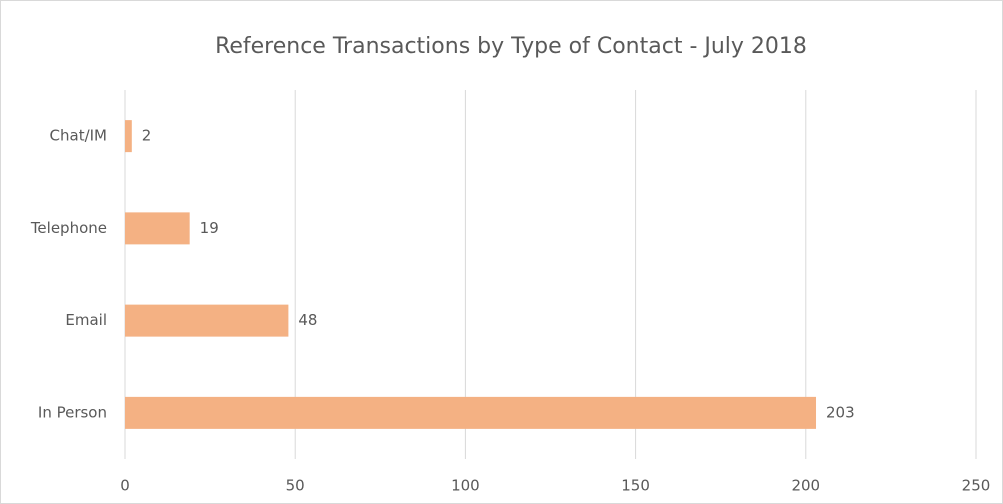  Describe the element at coordinates (635, 486) in the screenshot. I see `x-tick-label: 150` at that location.